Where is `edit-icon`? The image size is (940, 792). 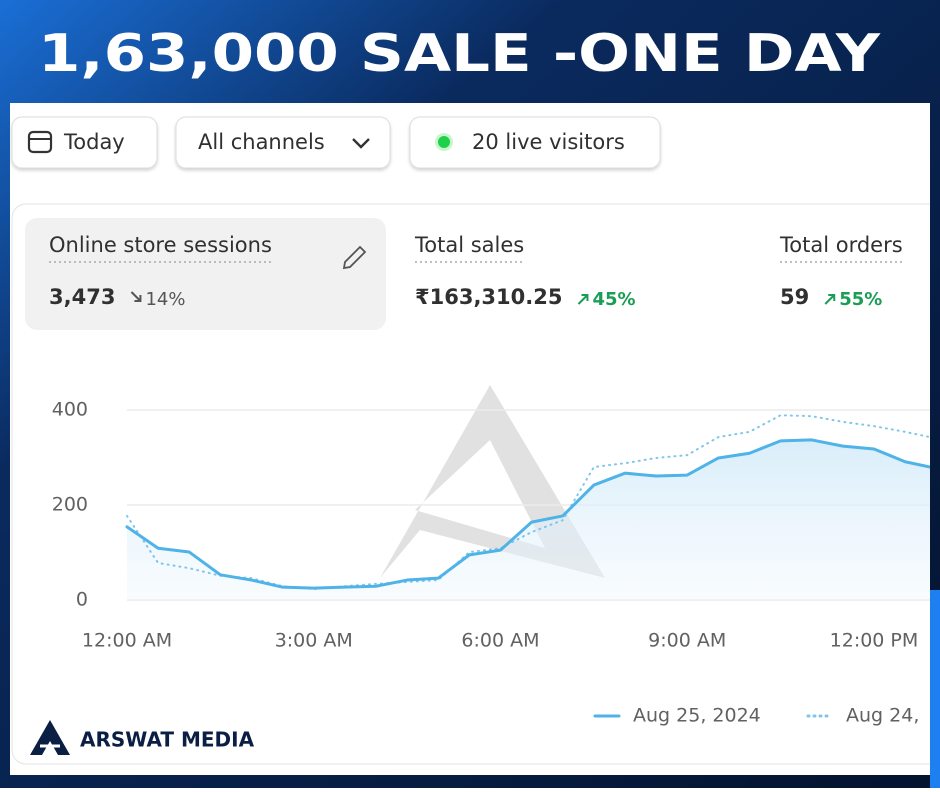
edit-icon is located at coordinates (354, 257).